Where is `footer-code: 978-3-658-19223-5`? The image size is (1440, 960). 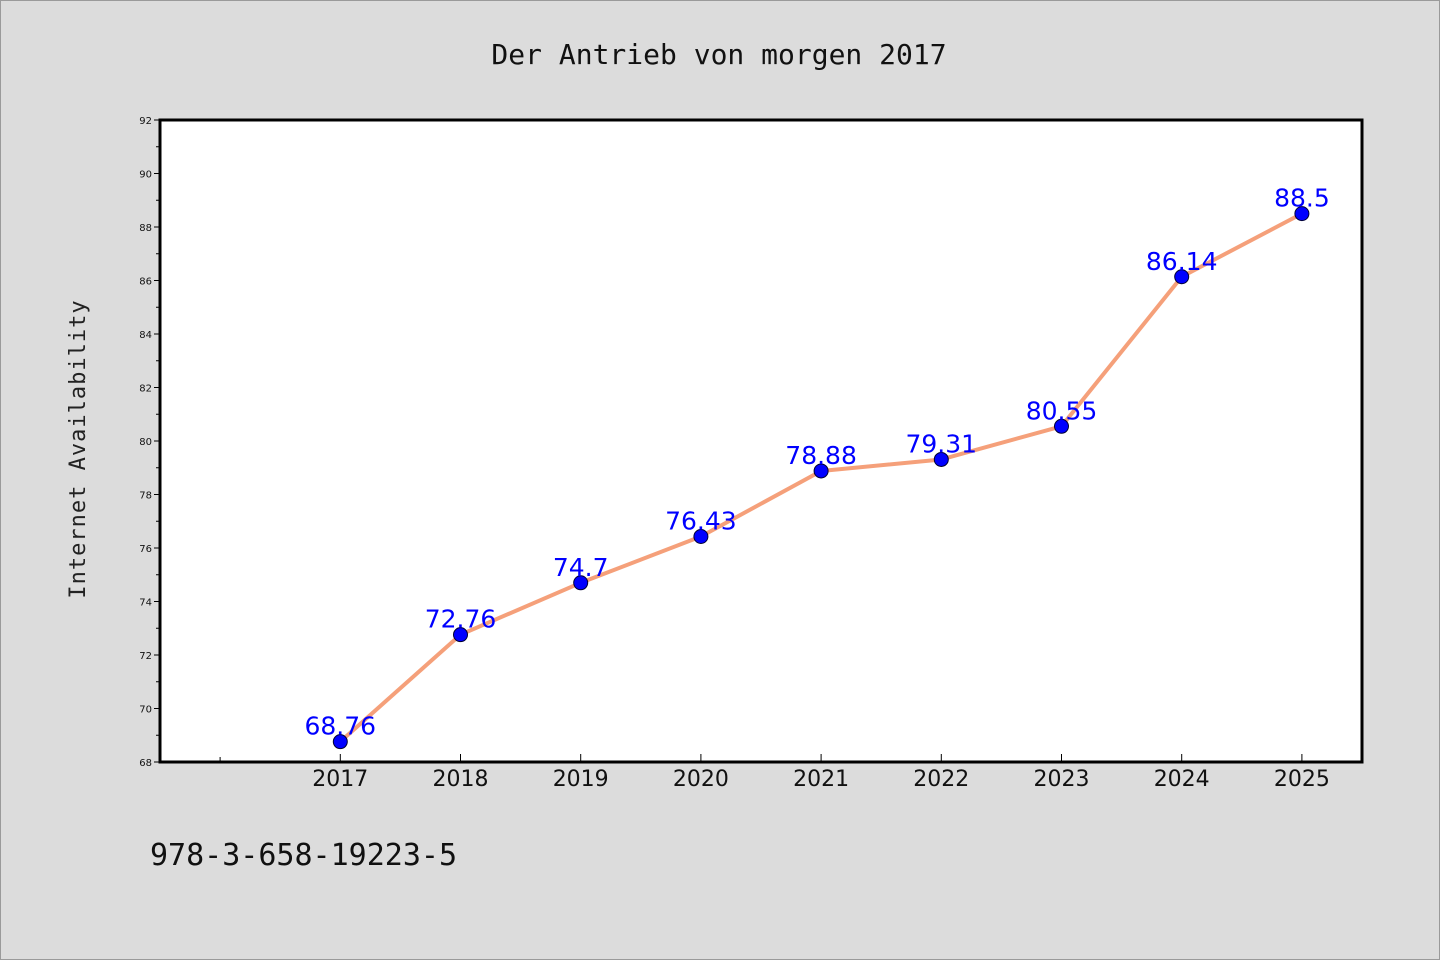
footer-code: 978-3-658-19223-5 is located at coordinates (303, 855).